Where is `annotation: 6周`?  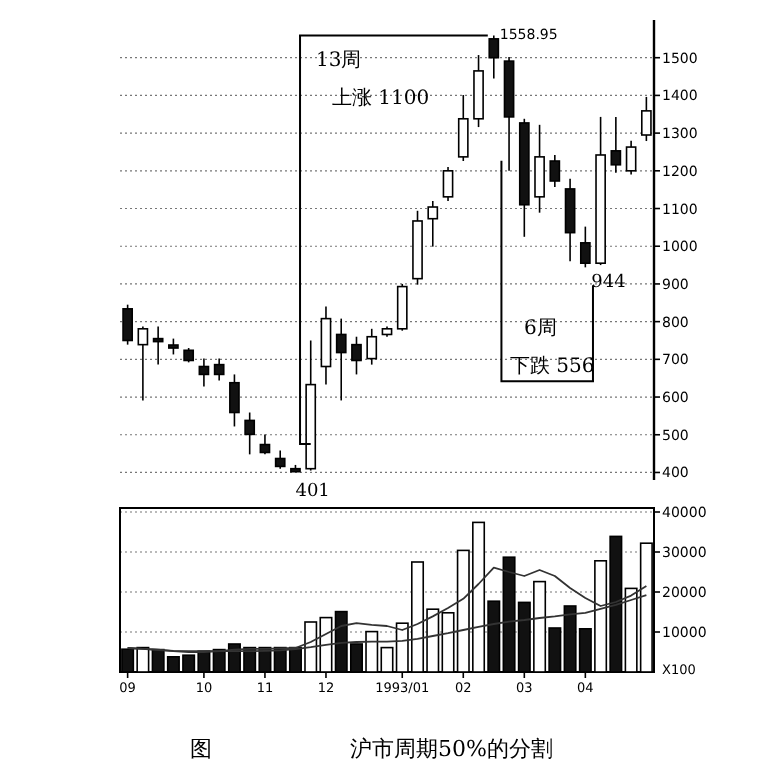 annotation: 6周 is located at coordinates (540, 329).